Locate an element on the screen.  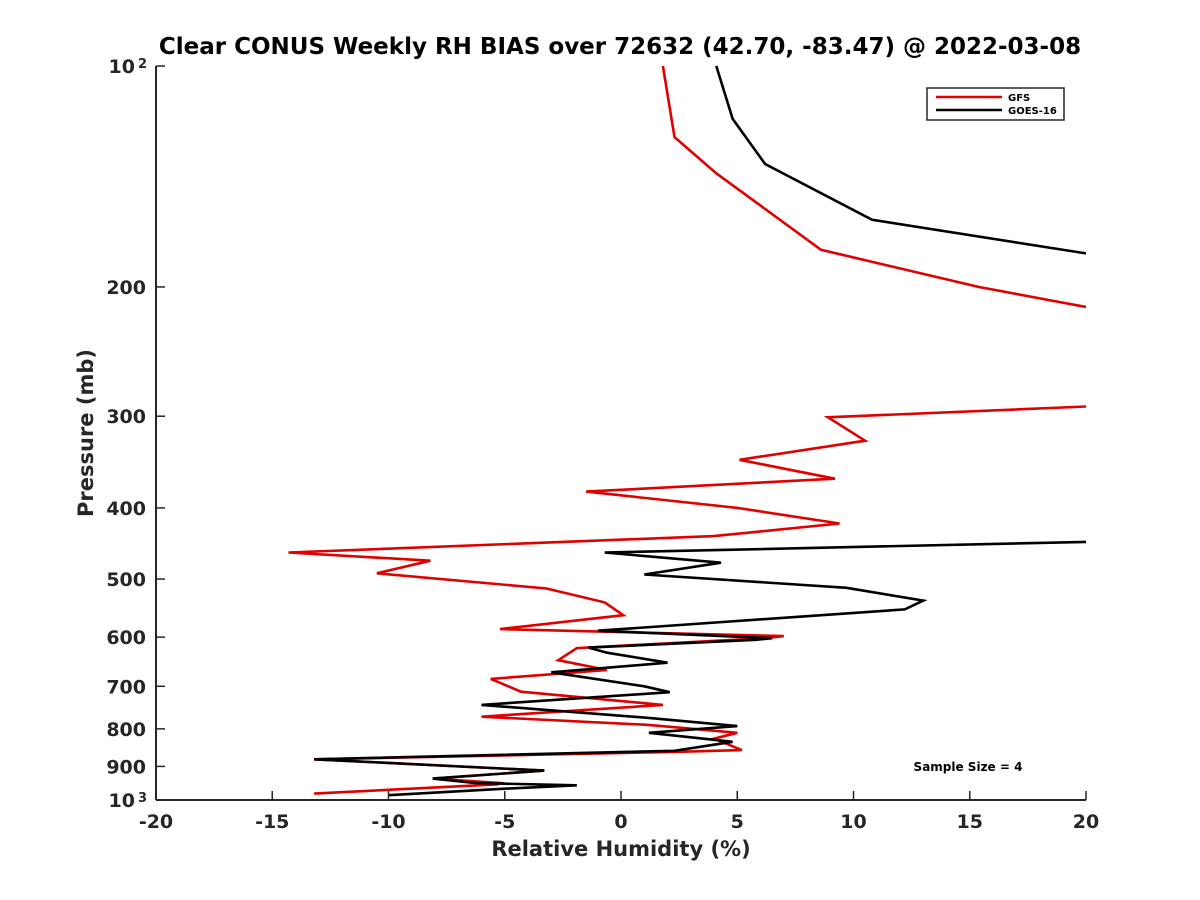
y-tick-label: 800 is located at coordinates (126, 730).